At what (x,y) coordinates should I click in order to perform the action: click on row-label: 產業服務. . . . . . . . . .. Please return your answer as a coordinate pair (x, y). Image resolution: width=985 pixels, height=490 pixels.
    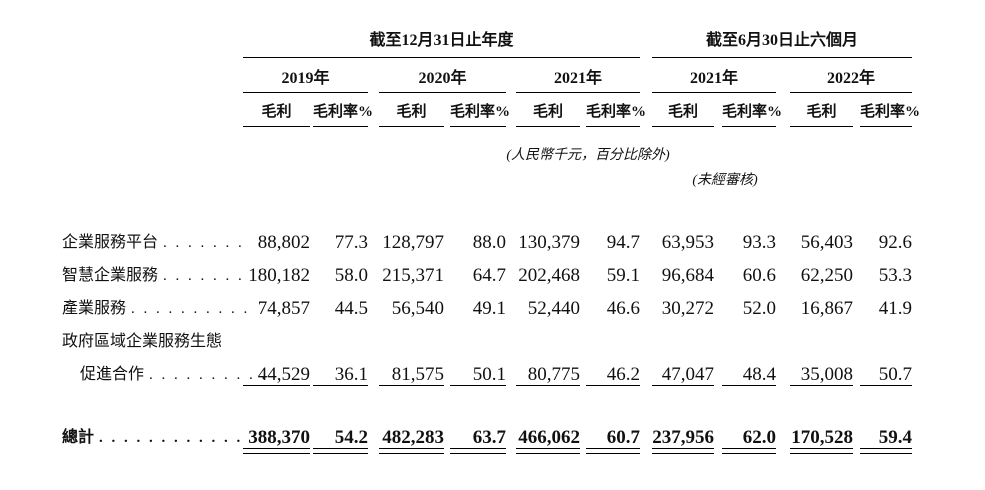
    Looking at the image, I should click on (154, 308).